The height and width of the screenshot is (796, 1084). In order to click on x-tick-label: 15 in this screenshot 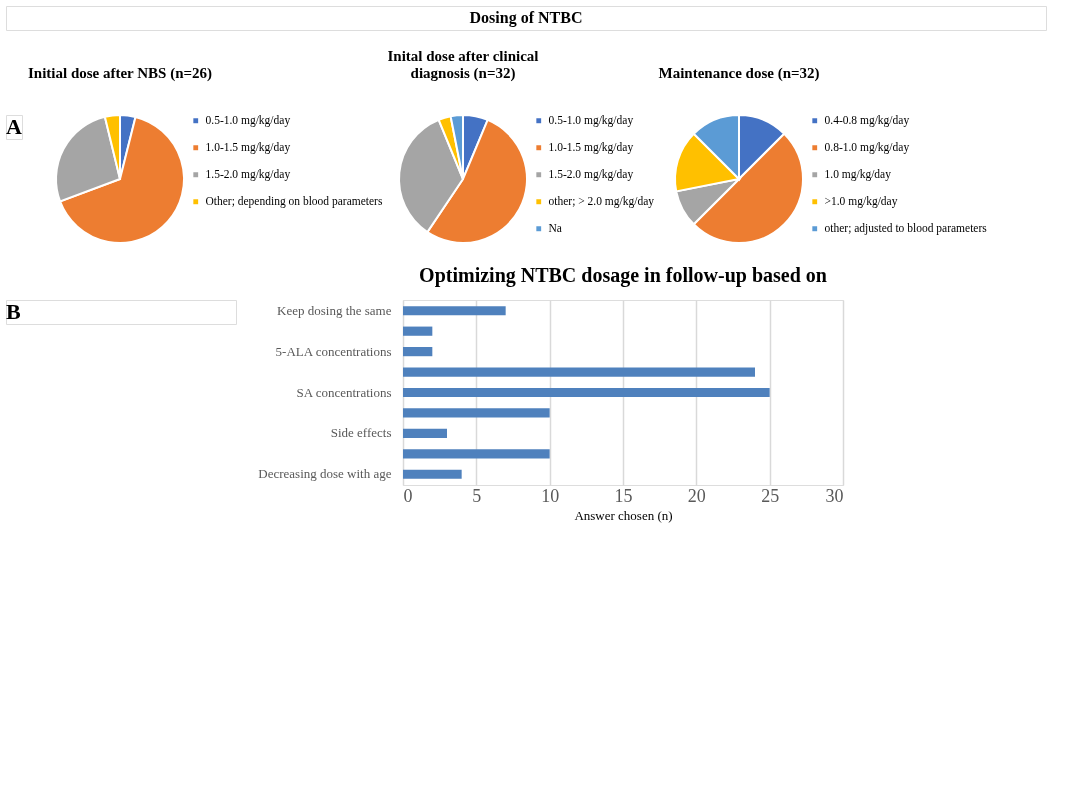, I will do `click(623, 495)`.